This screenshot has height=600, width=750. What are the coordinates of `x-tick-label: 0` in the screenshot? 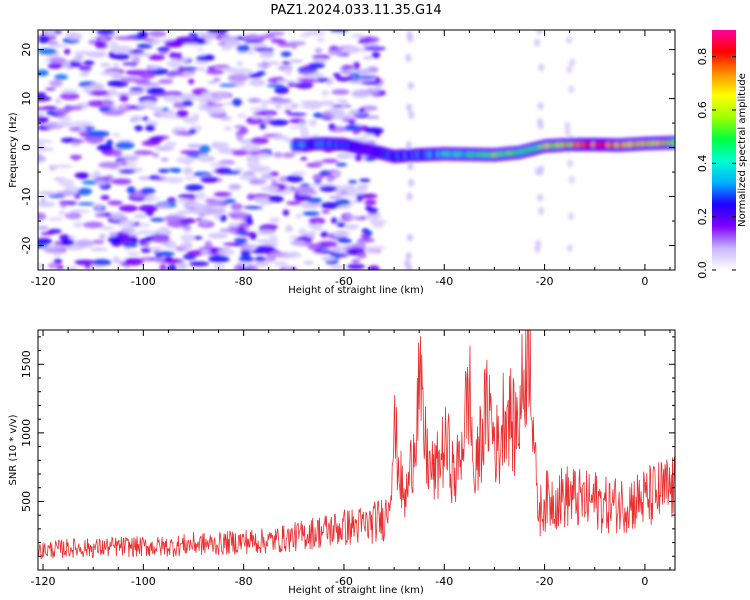 It's located at (644, 581).